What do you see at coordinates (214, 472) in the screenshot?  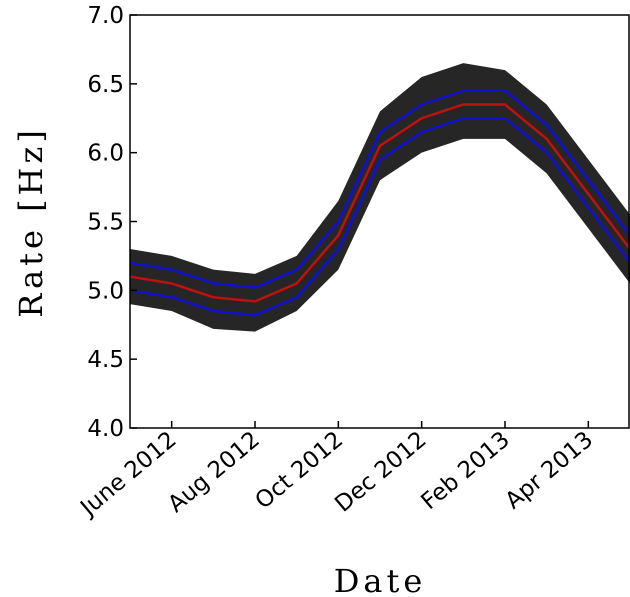 I see `x-tick-label: Aug 2012` at bounding box center [214, 472].